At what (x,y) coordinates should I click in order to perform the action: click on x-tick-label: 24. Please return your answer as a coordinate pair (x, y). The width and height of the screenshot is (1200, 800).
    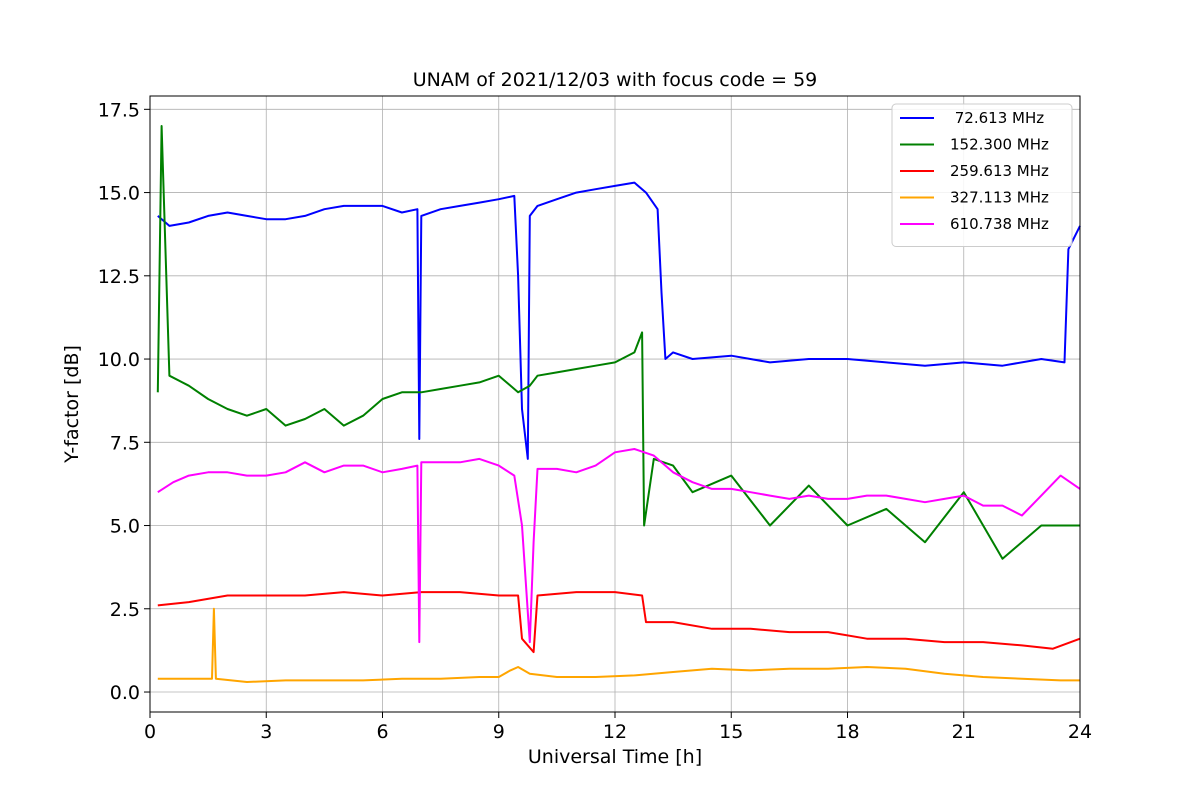
    Looking at the image, I should click on (1080, 732).